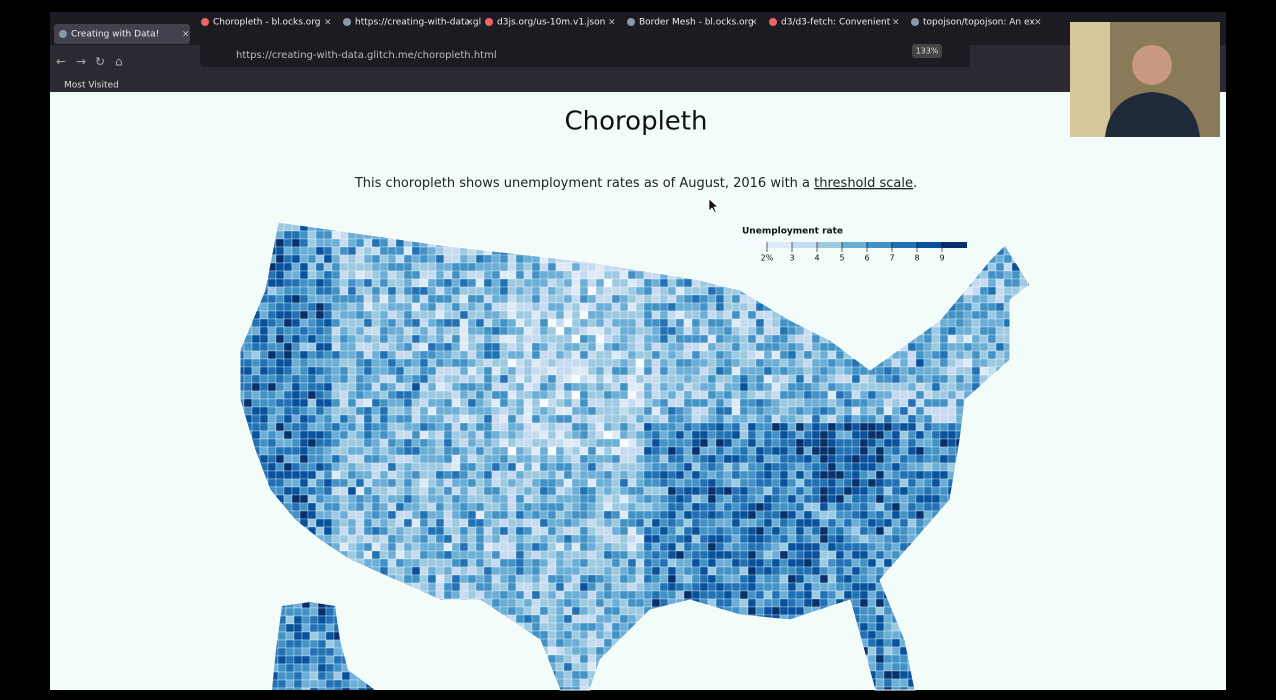 The height and width of the screenshot is (700, 1276). I want to click on reload-button: ↻, so click(100, 62).